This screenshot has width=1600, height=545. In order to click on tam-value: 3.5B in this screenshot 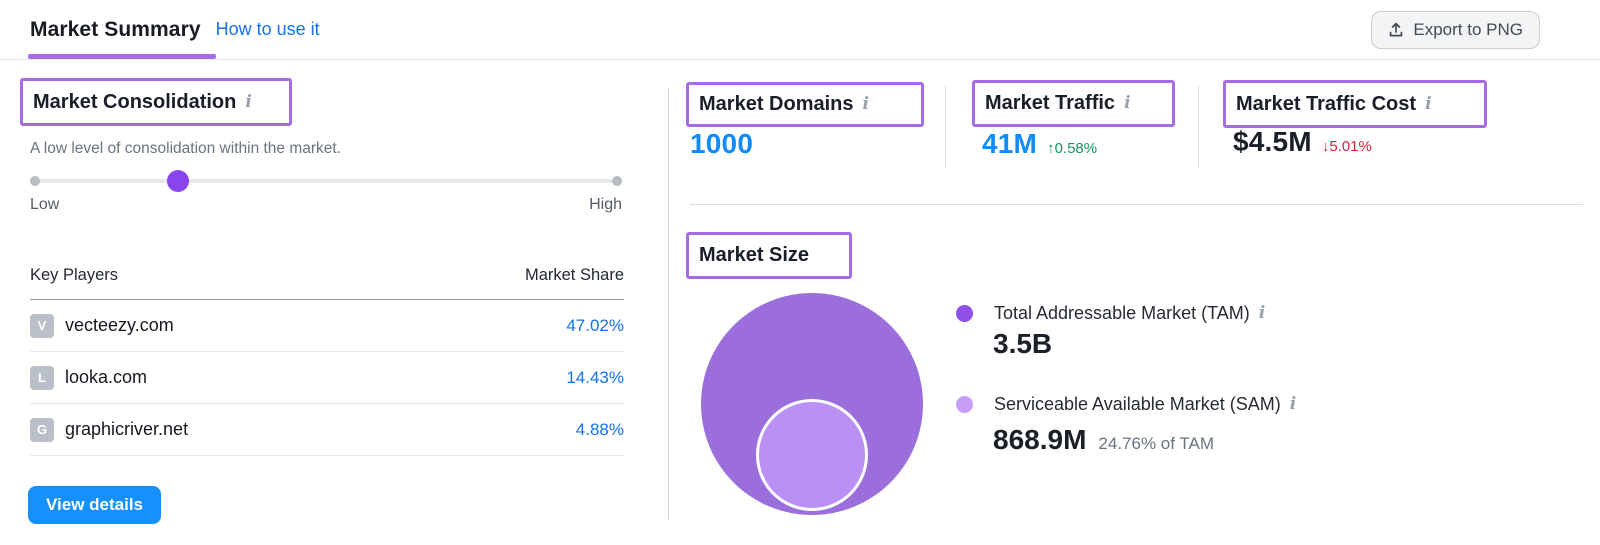, I will do `click(1023, 343)`.